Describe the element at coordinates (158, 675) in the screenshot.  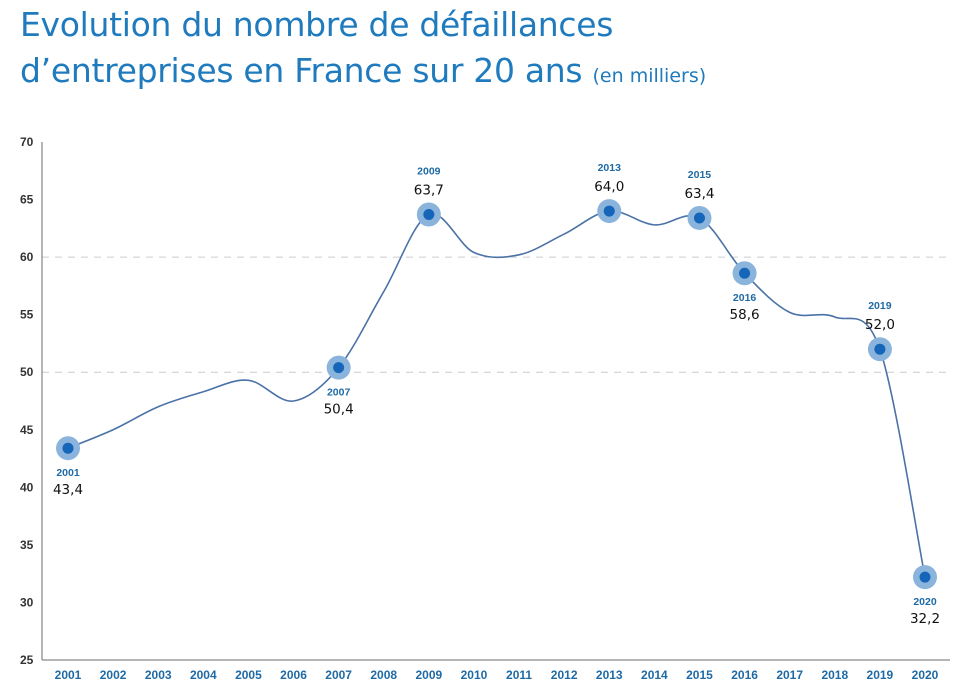
I see `x-tick-label: 2003` at that location.